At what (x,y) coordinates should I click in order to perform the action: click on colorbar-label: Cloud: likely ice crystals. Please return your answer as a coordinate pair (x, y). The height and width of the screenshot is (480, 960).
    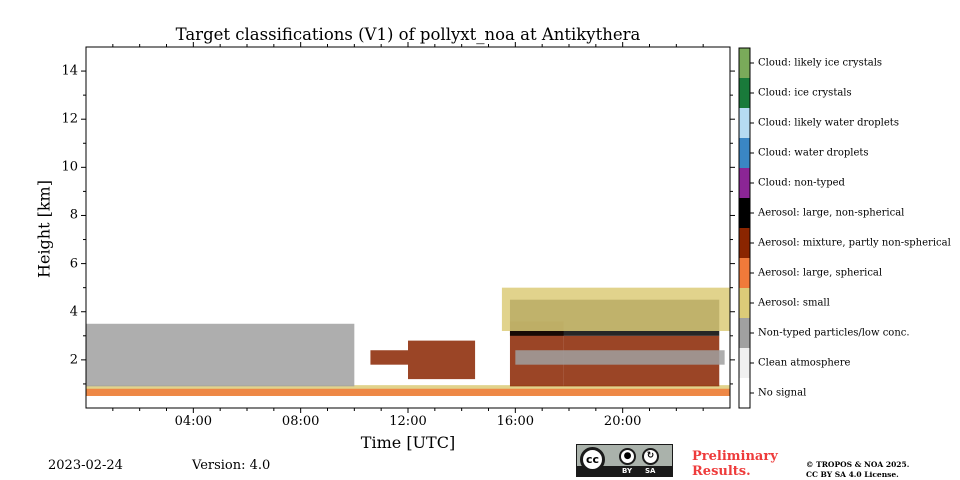
    Looking at the image, I should click on (820, 63).